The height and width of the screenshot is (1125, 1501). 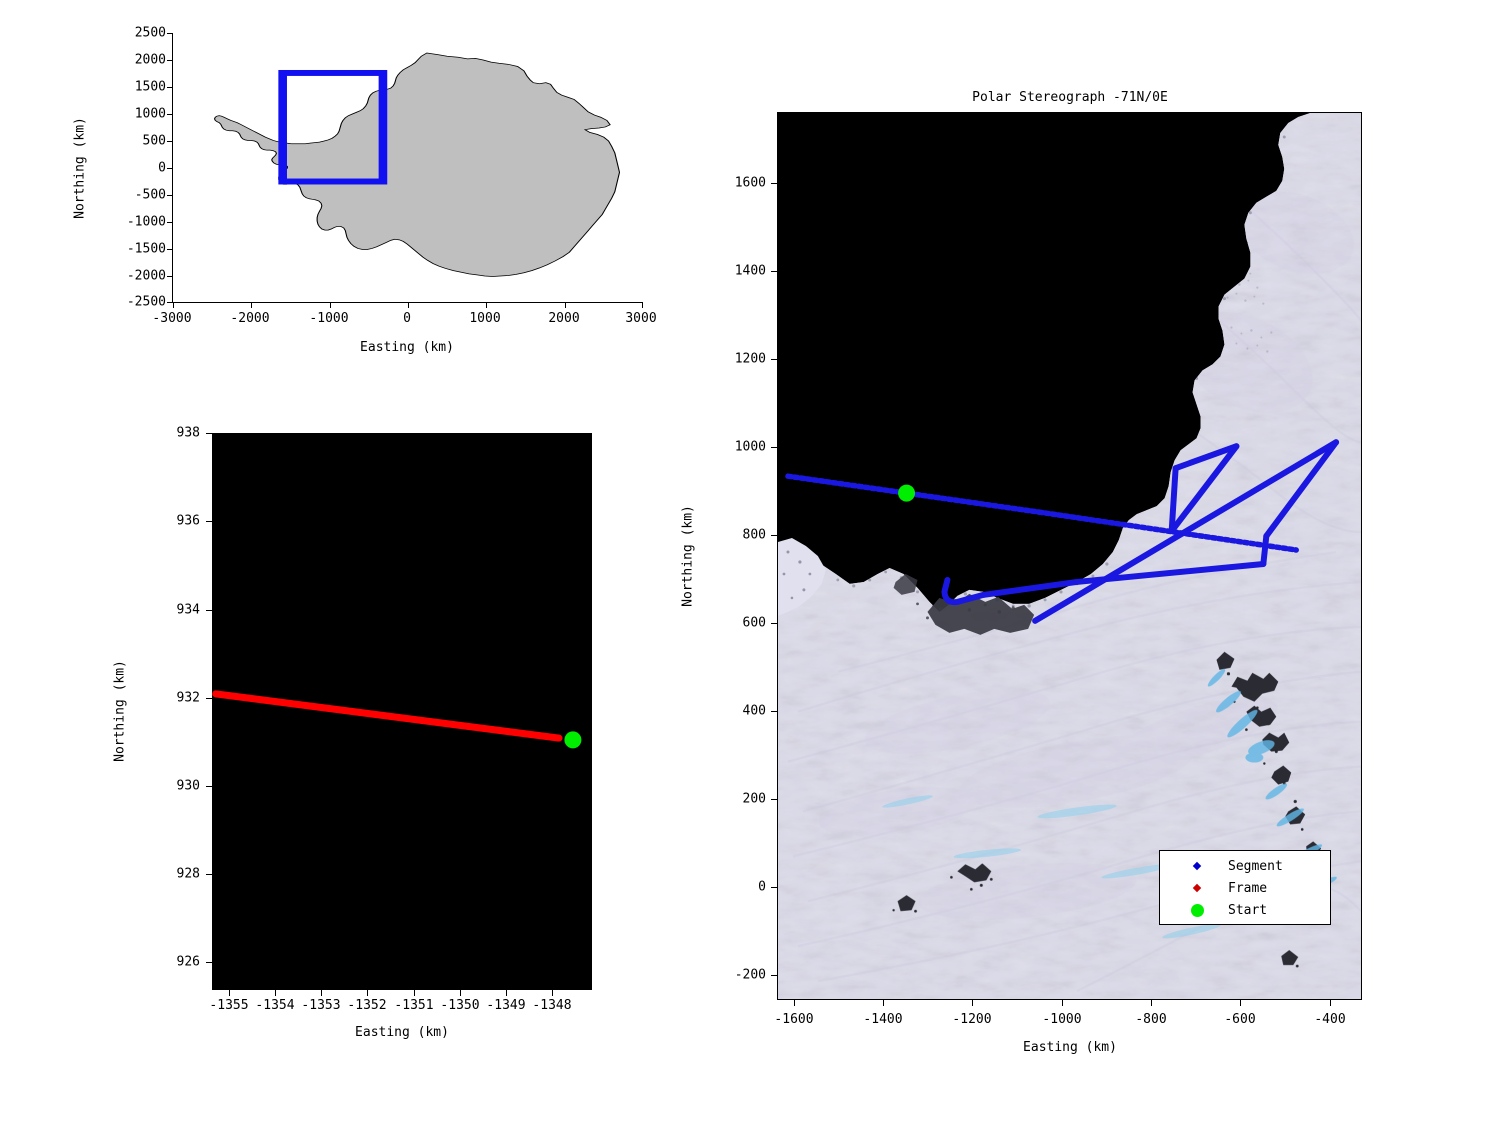 I want to click on overview-ytick: -1500, so click(x=146, y=249).